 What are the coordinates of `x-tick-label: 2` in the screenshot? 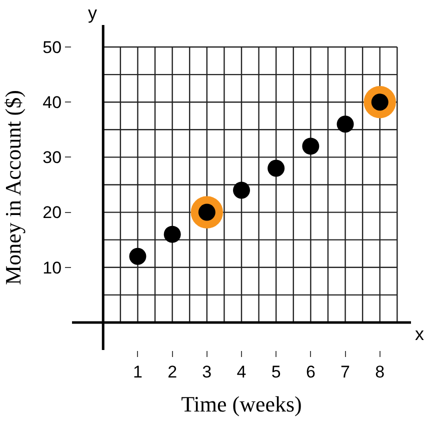 It's located at (173, 372).